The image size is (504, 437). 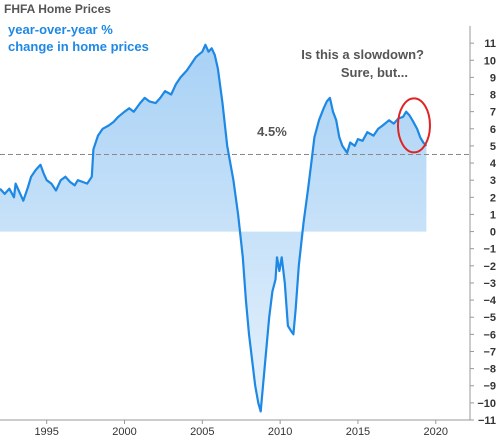 What do you see at coordinates (493, 181) in the screenshot?
I see `y-tick-label: 3` at bounding box center [493, 181].